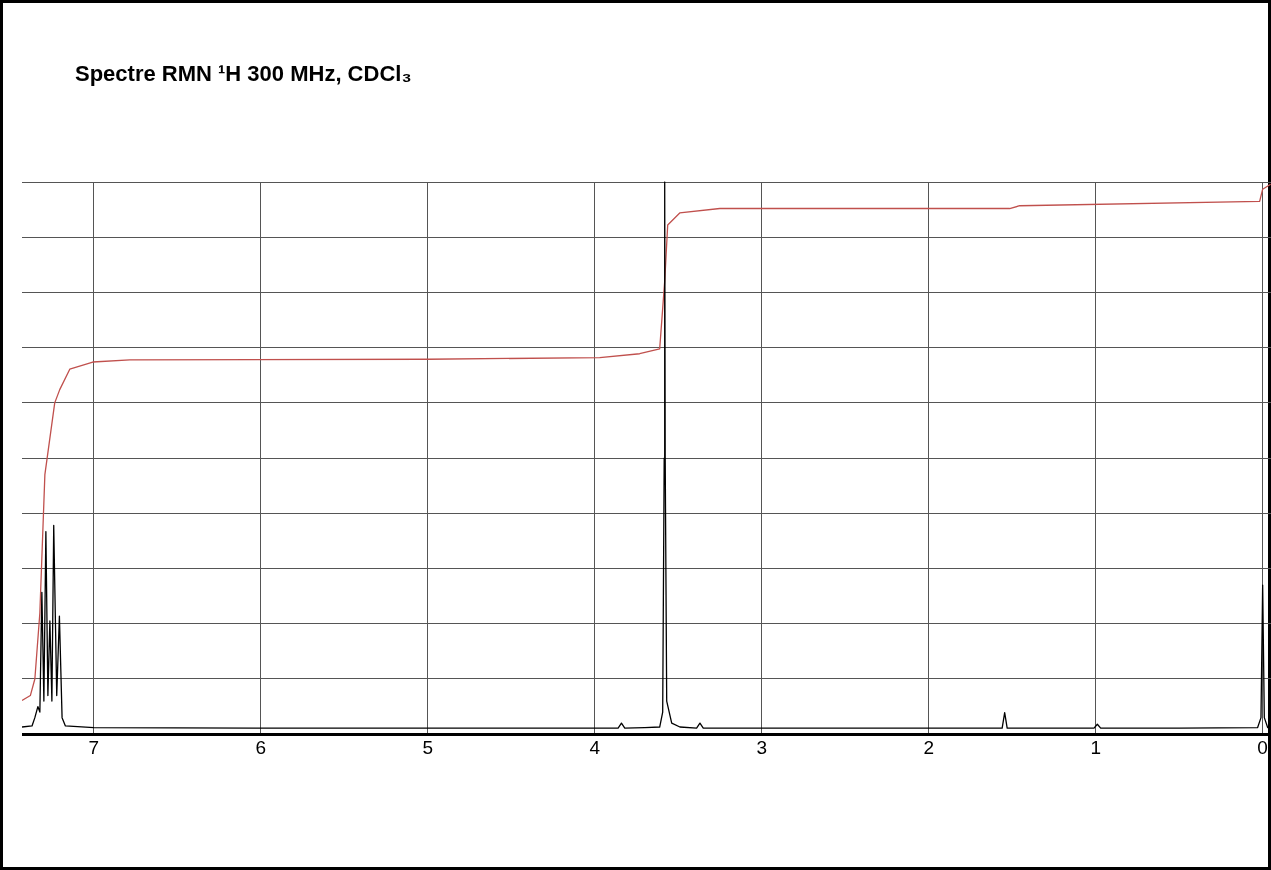 The height and width of the screenshot is (870, 1271). Describe the element at coordinates (1262, 747) in the screenshot. I see `x-tick-label: 0` at that location.